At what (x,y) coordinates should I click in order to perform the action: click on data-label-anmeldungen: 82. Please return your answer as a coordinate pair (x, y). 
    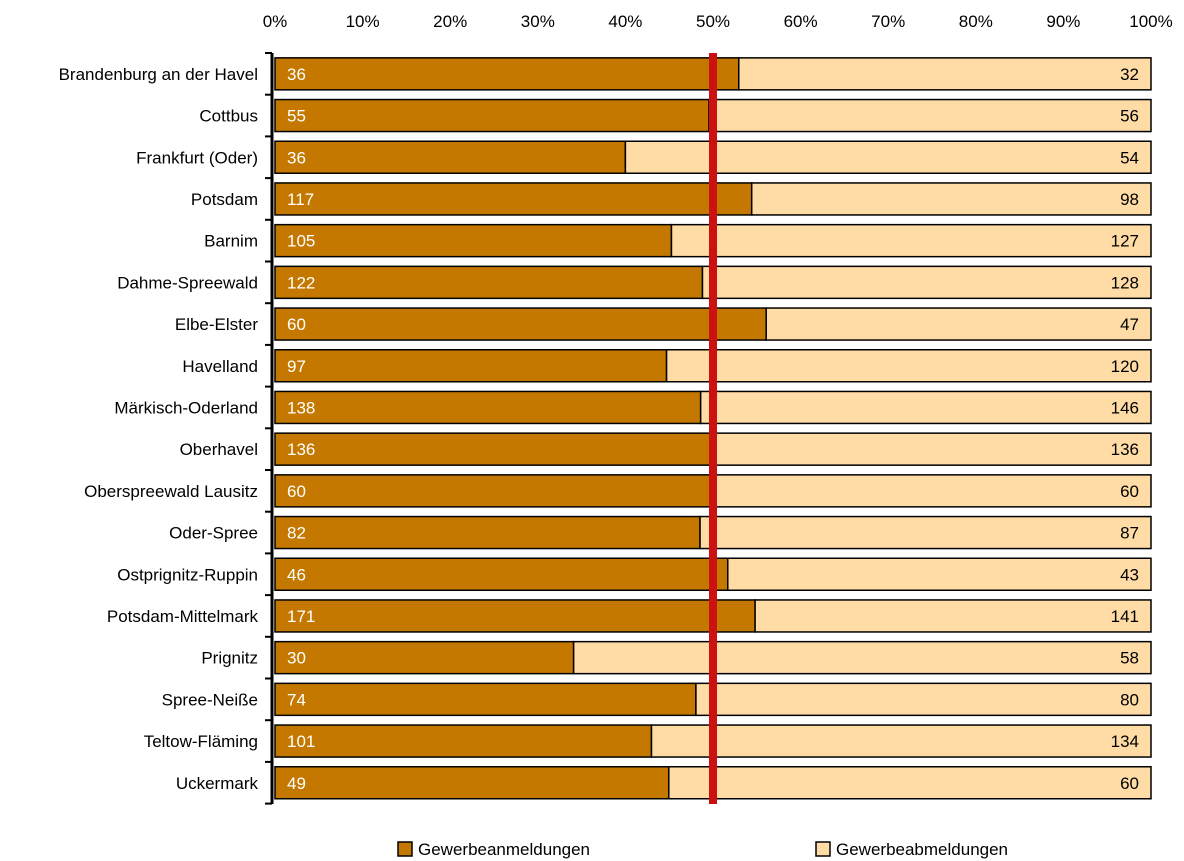
    Looking at the image, I should click on (296, 533).